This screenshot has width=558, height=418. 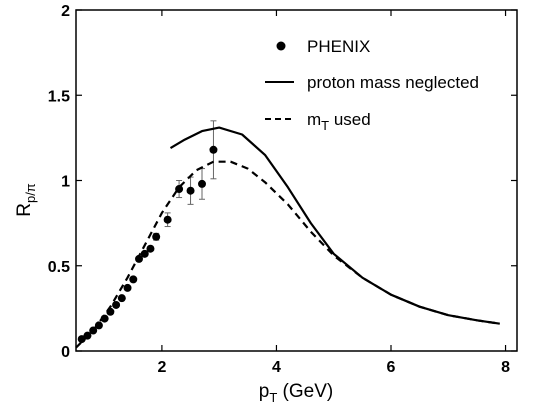 I want to click on x-tick-label: 8, so click(x=505, y=367).